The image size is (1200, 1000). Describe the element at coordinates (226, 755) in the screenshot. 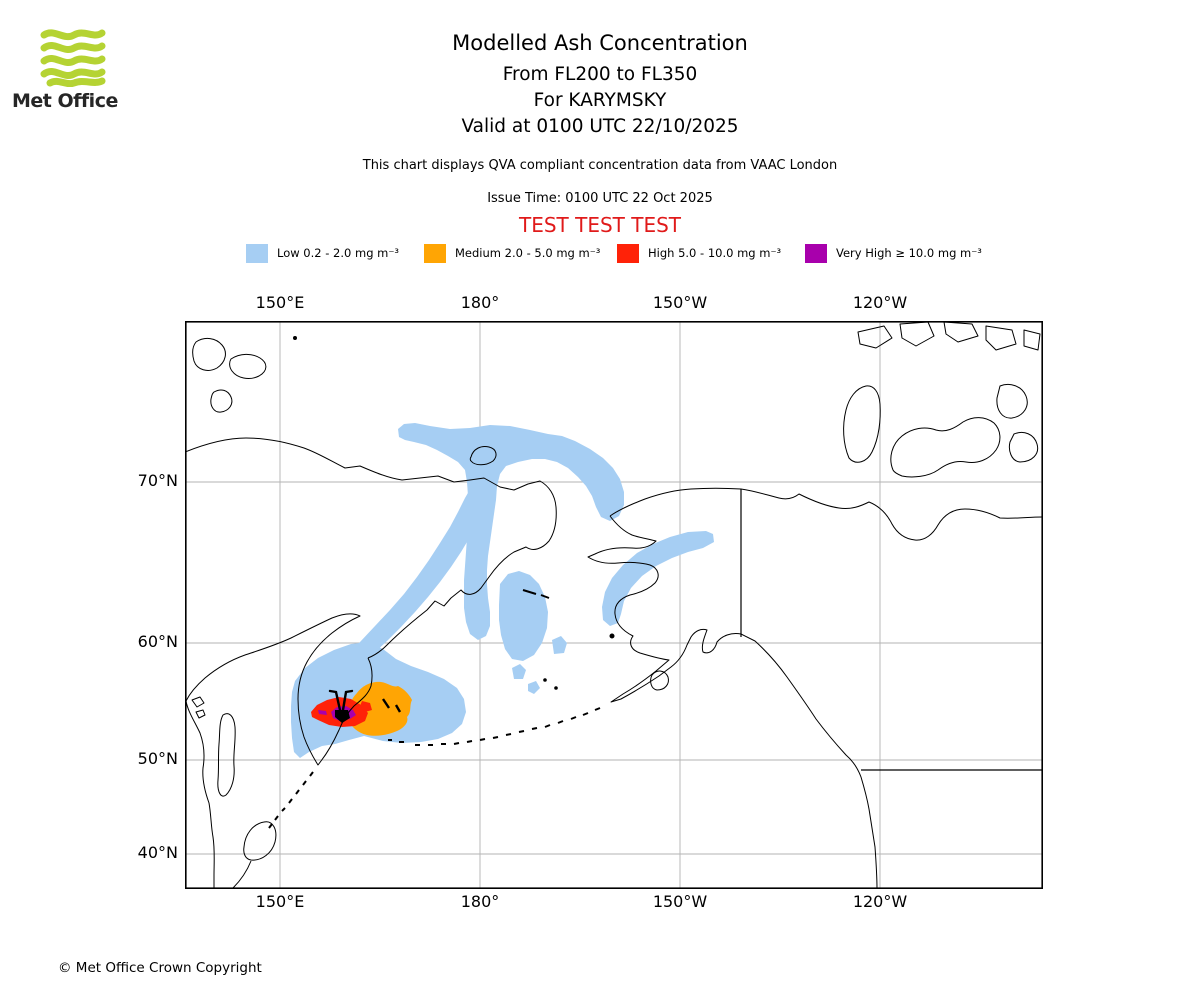

I see `coastline-sakhalin` at that location.